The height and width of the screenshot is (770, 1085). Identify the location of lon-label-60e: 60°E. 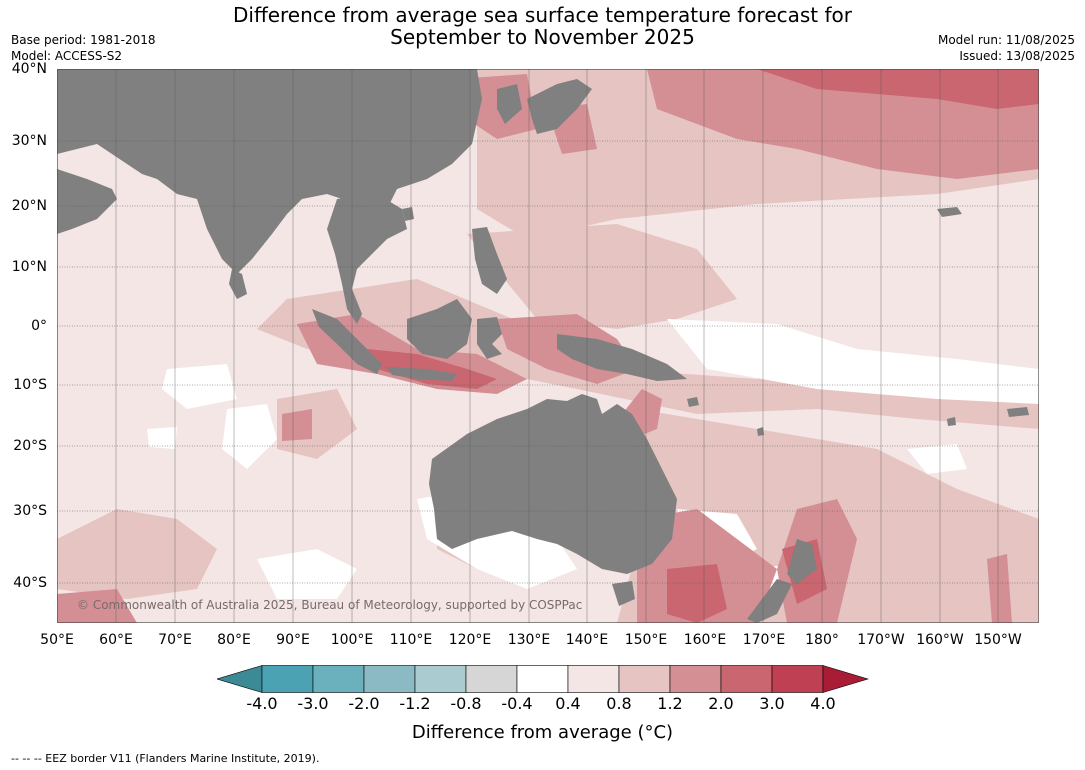
(116, 640).